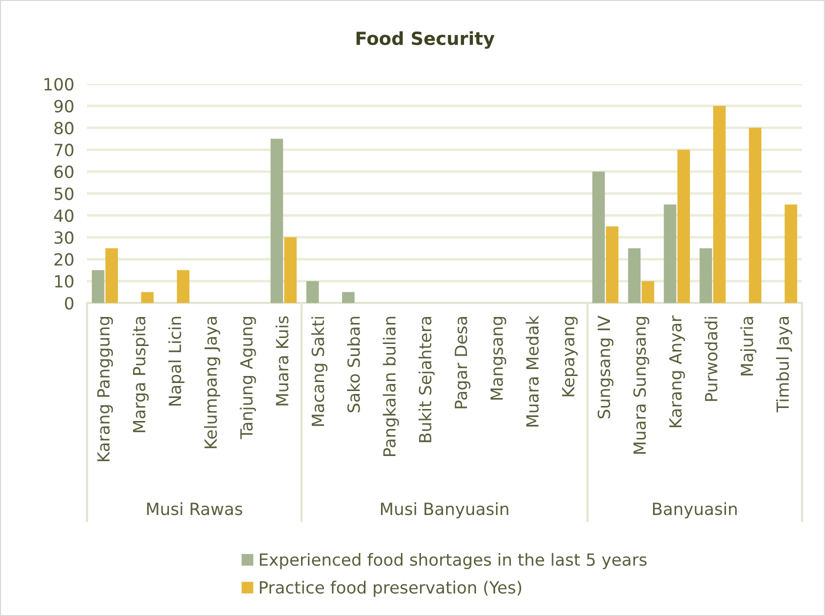 This screenshot has height=616, width=825. Describe the element at coordinates (711, 359) in the screenshot. I see `x-tick-label: Purwodadi` at that location.